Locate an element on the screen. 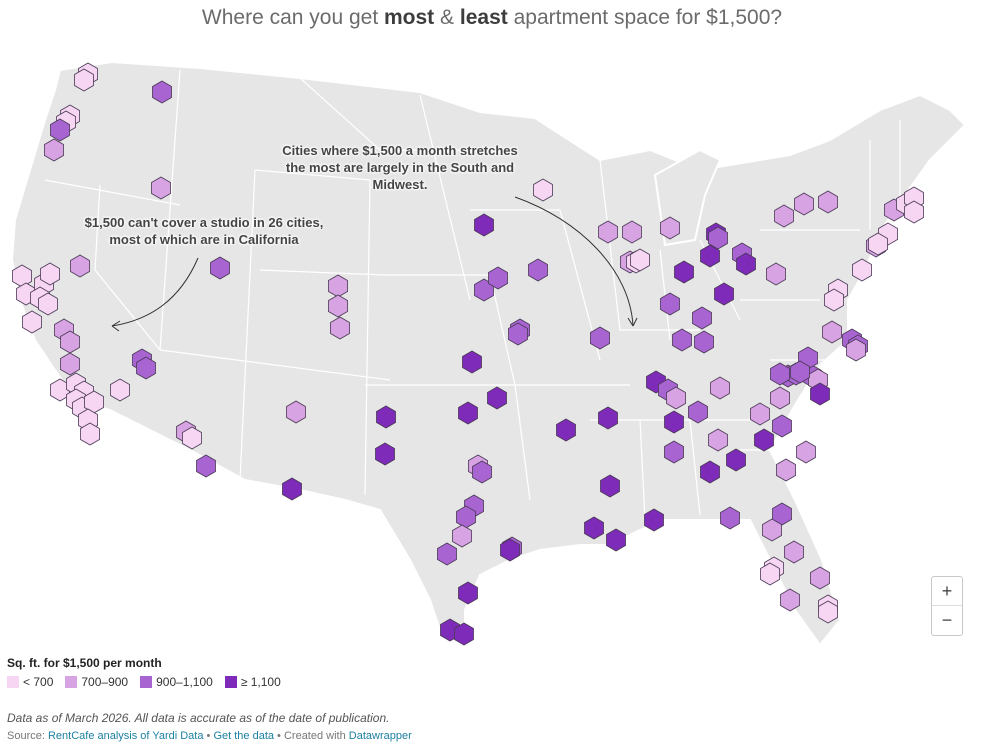  datawrapper-link: Datawrapper is located at coordinates (380, 736).